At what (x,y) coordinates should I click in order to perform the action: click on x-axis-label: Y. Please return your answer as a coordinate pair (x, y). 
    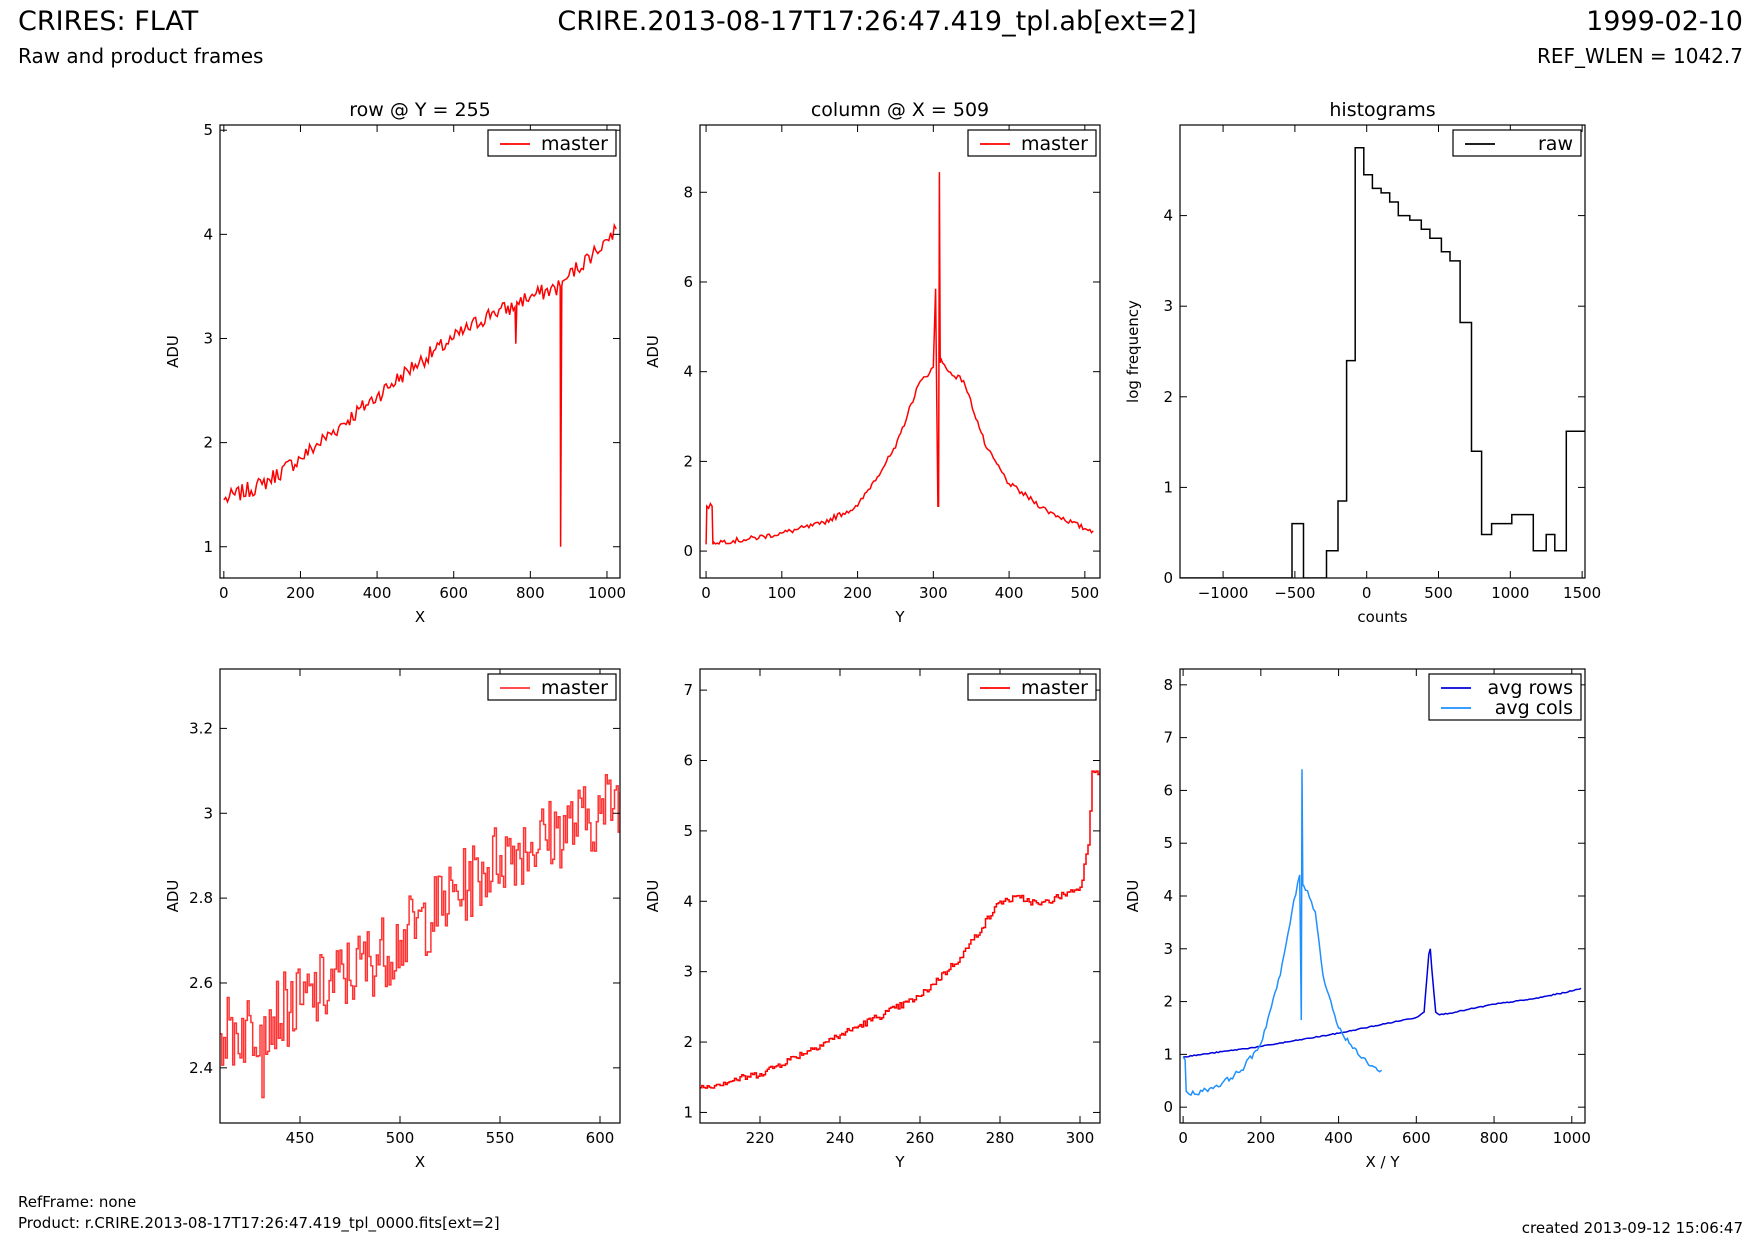
    Looking at the image, I should click on (899, 617).